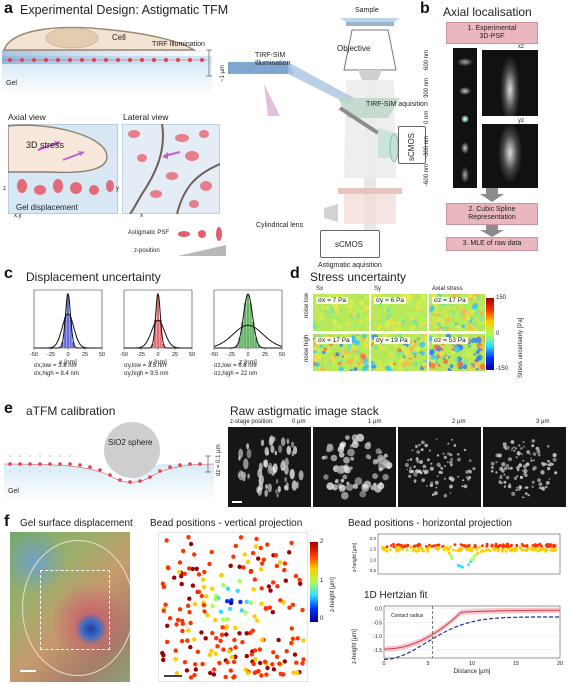 The height and width of the screenshot is (685, 570). Describe the element at coordinates (396, 595) in the screenshot. I see `hertzian-fit-title: 1D Hertzian fit` at that location.